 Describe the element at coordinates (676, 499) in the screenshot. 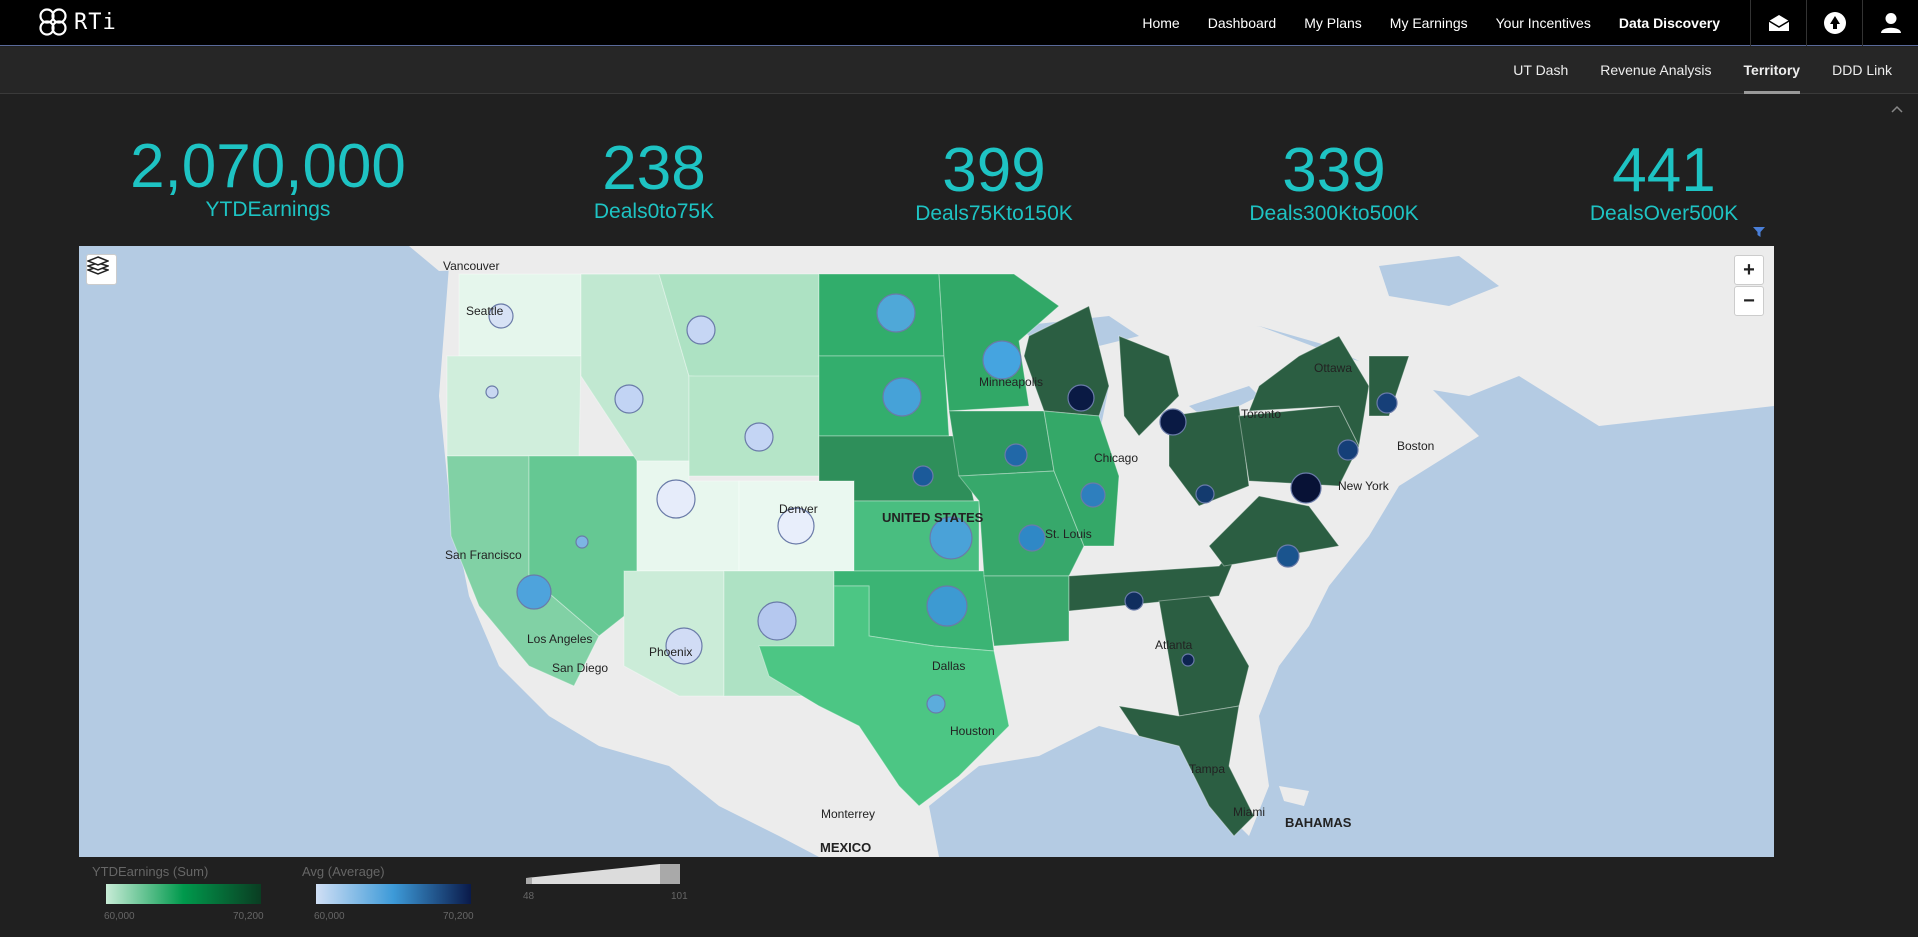

I see `bubble-utah` at that location.